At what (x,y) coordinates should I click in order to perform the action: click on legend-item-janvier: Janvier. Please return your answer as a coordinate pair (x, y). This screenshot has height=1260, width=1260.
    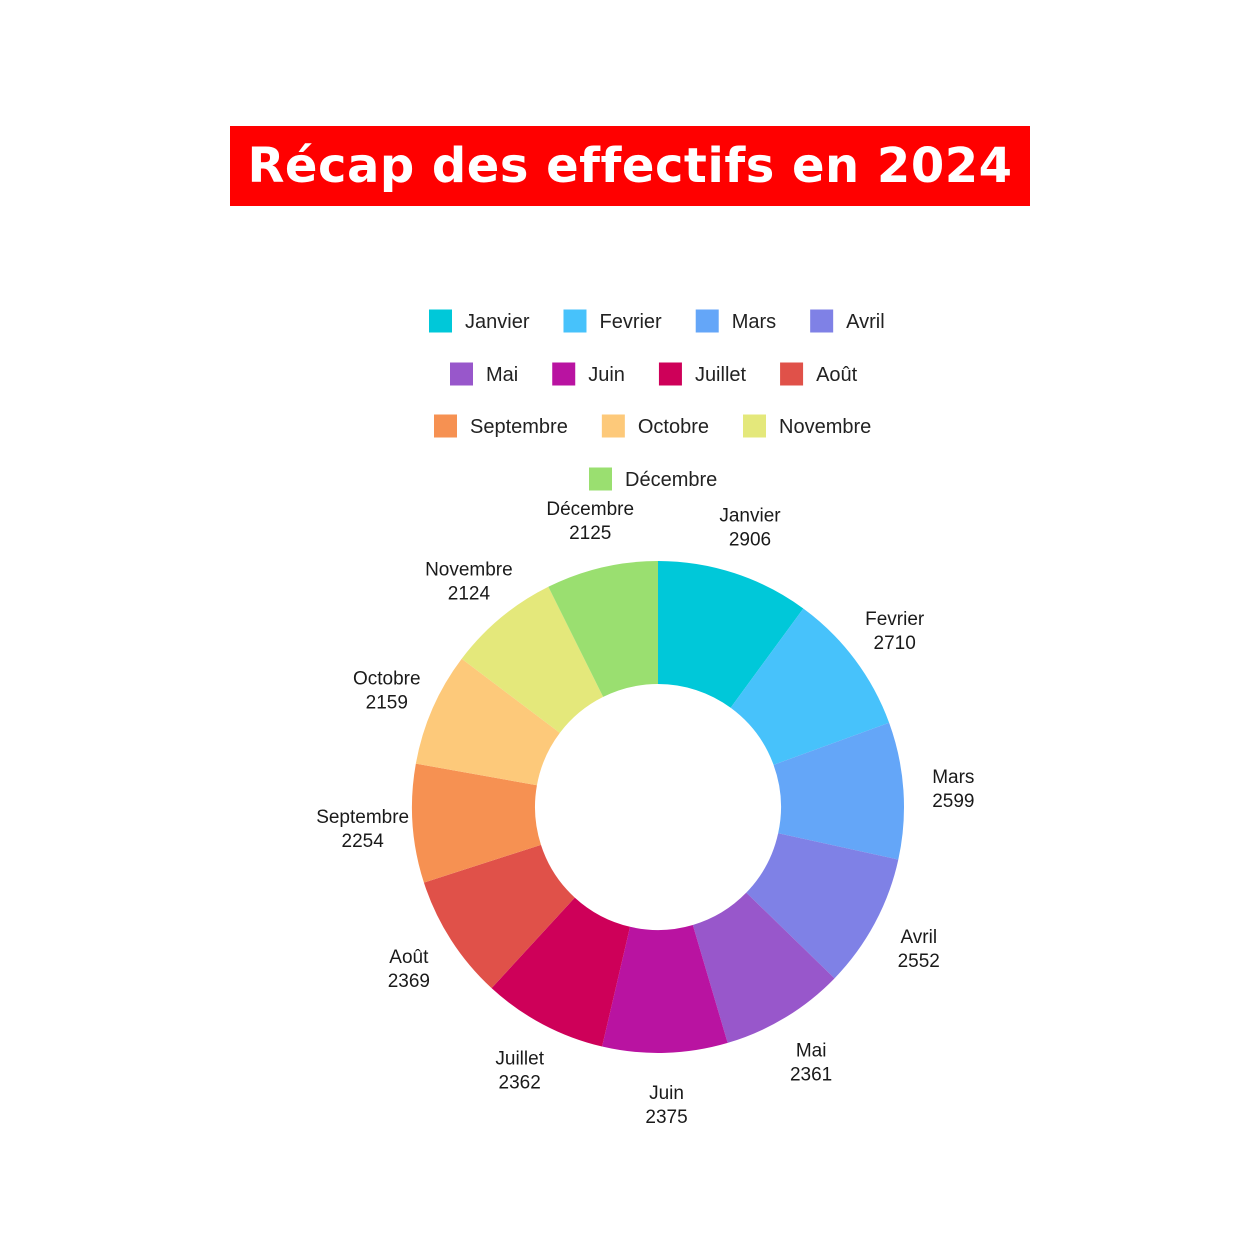
    Looking at the image, I should click on (479, 321).